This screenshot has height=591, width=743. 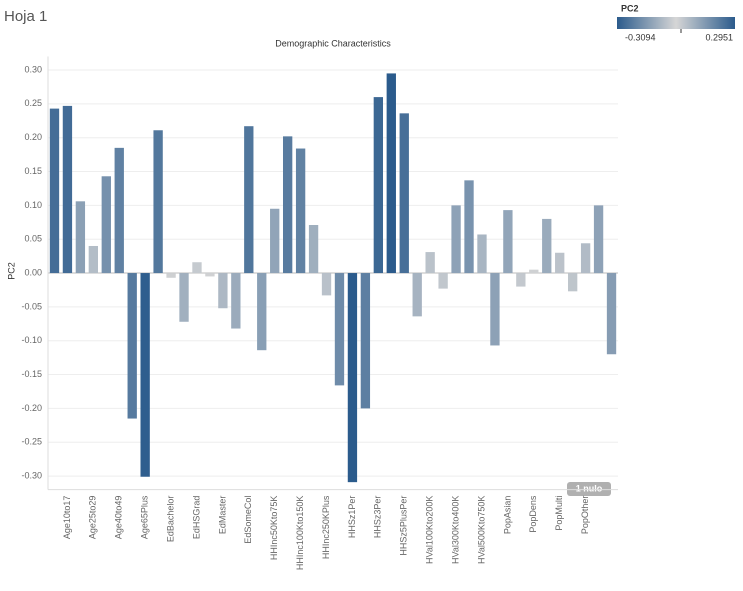 I want to click on y-axis-label: PC2, so click(x=11, y=271).